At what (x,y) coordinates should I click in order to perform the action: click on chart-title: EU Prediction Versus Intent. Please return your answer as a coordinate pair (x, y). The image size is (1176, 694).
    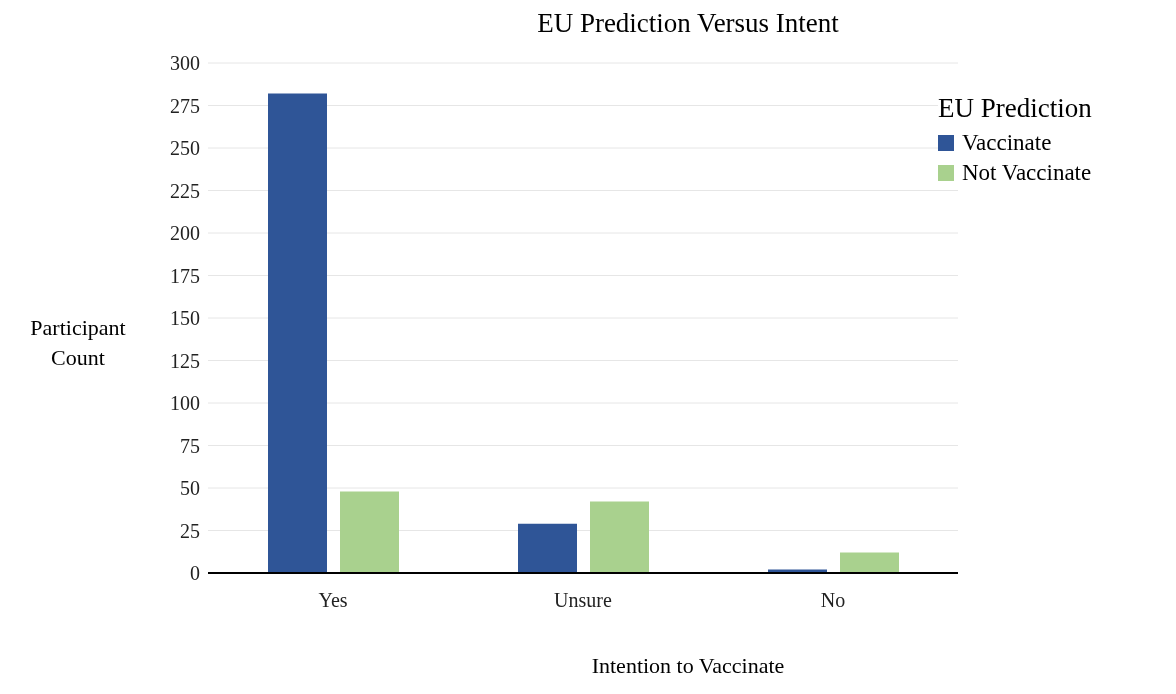
    Looking at the image, I should click on (688, 23).